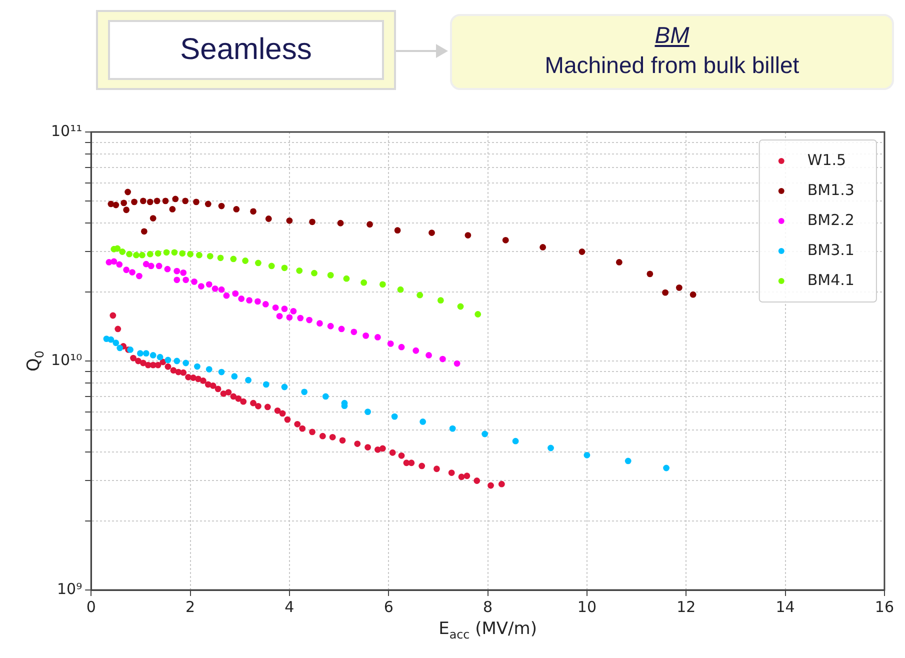 The image size is (905, 658). What do you see at coordinates (289, 607) in the screenshot?
I see `x-tick-label: 4` at bounding box center [289, 607].